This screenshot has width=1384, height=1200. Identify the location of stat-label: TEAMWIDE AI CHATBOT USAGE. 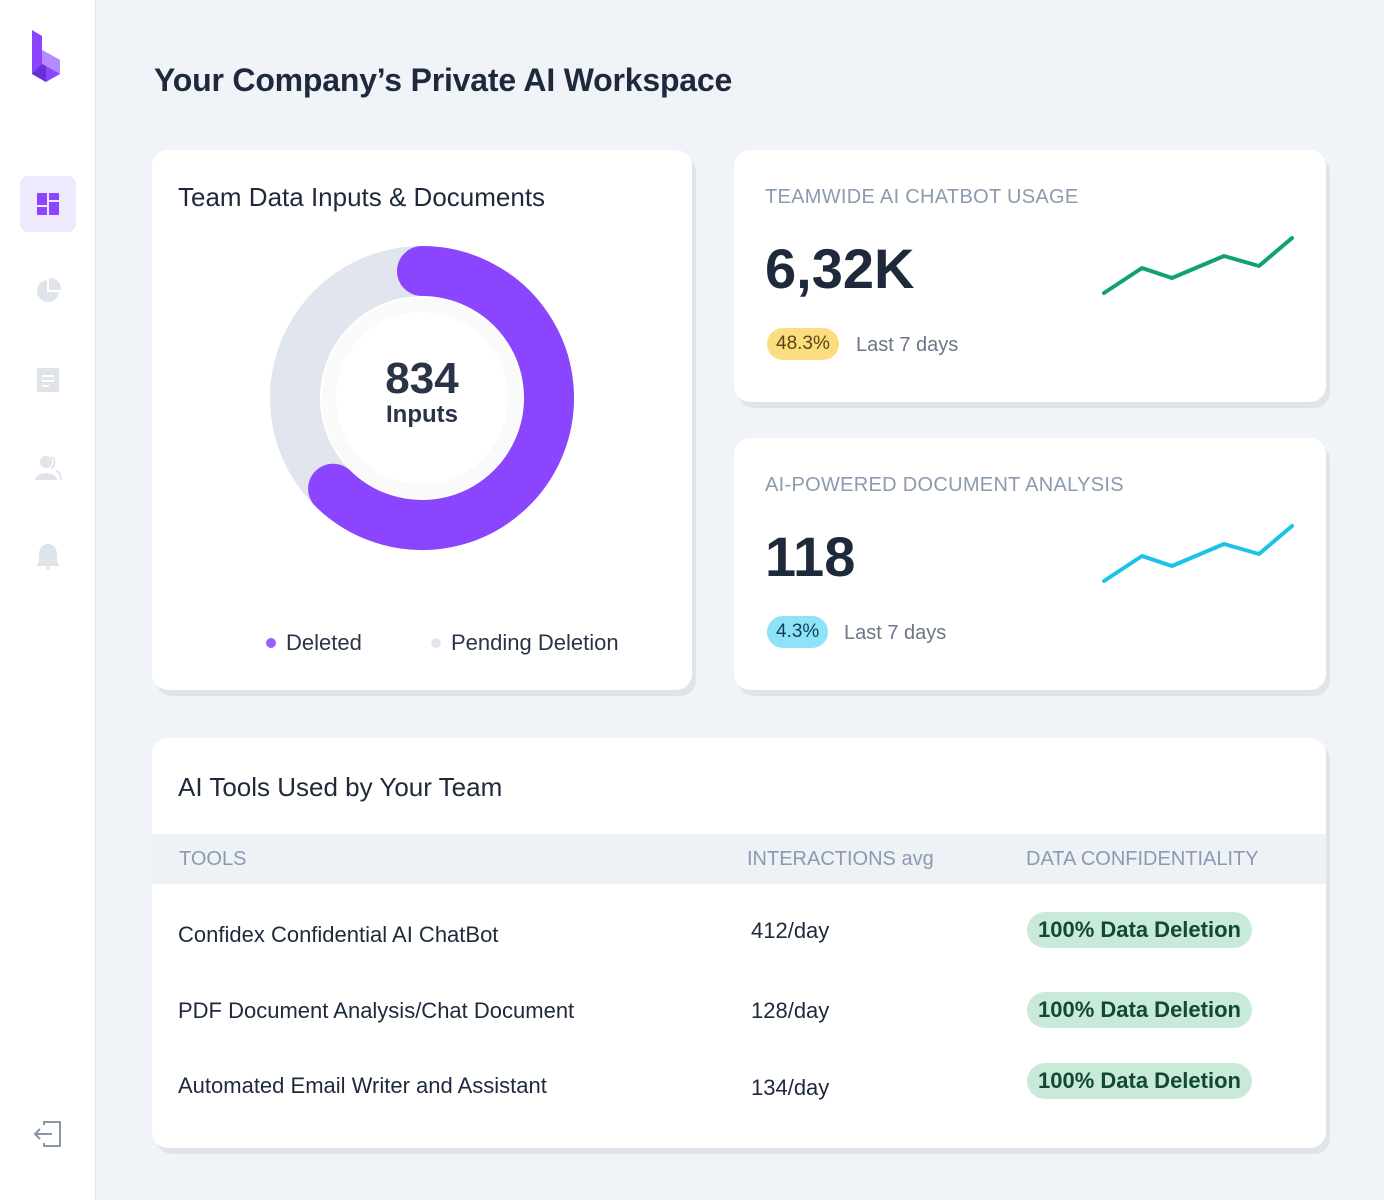
(922, 197).